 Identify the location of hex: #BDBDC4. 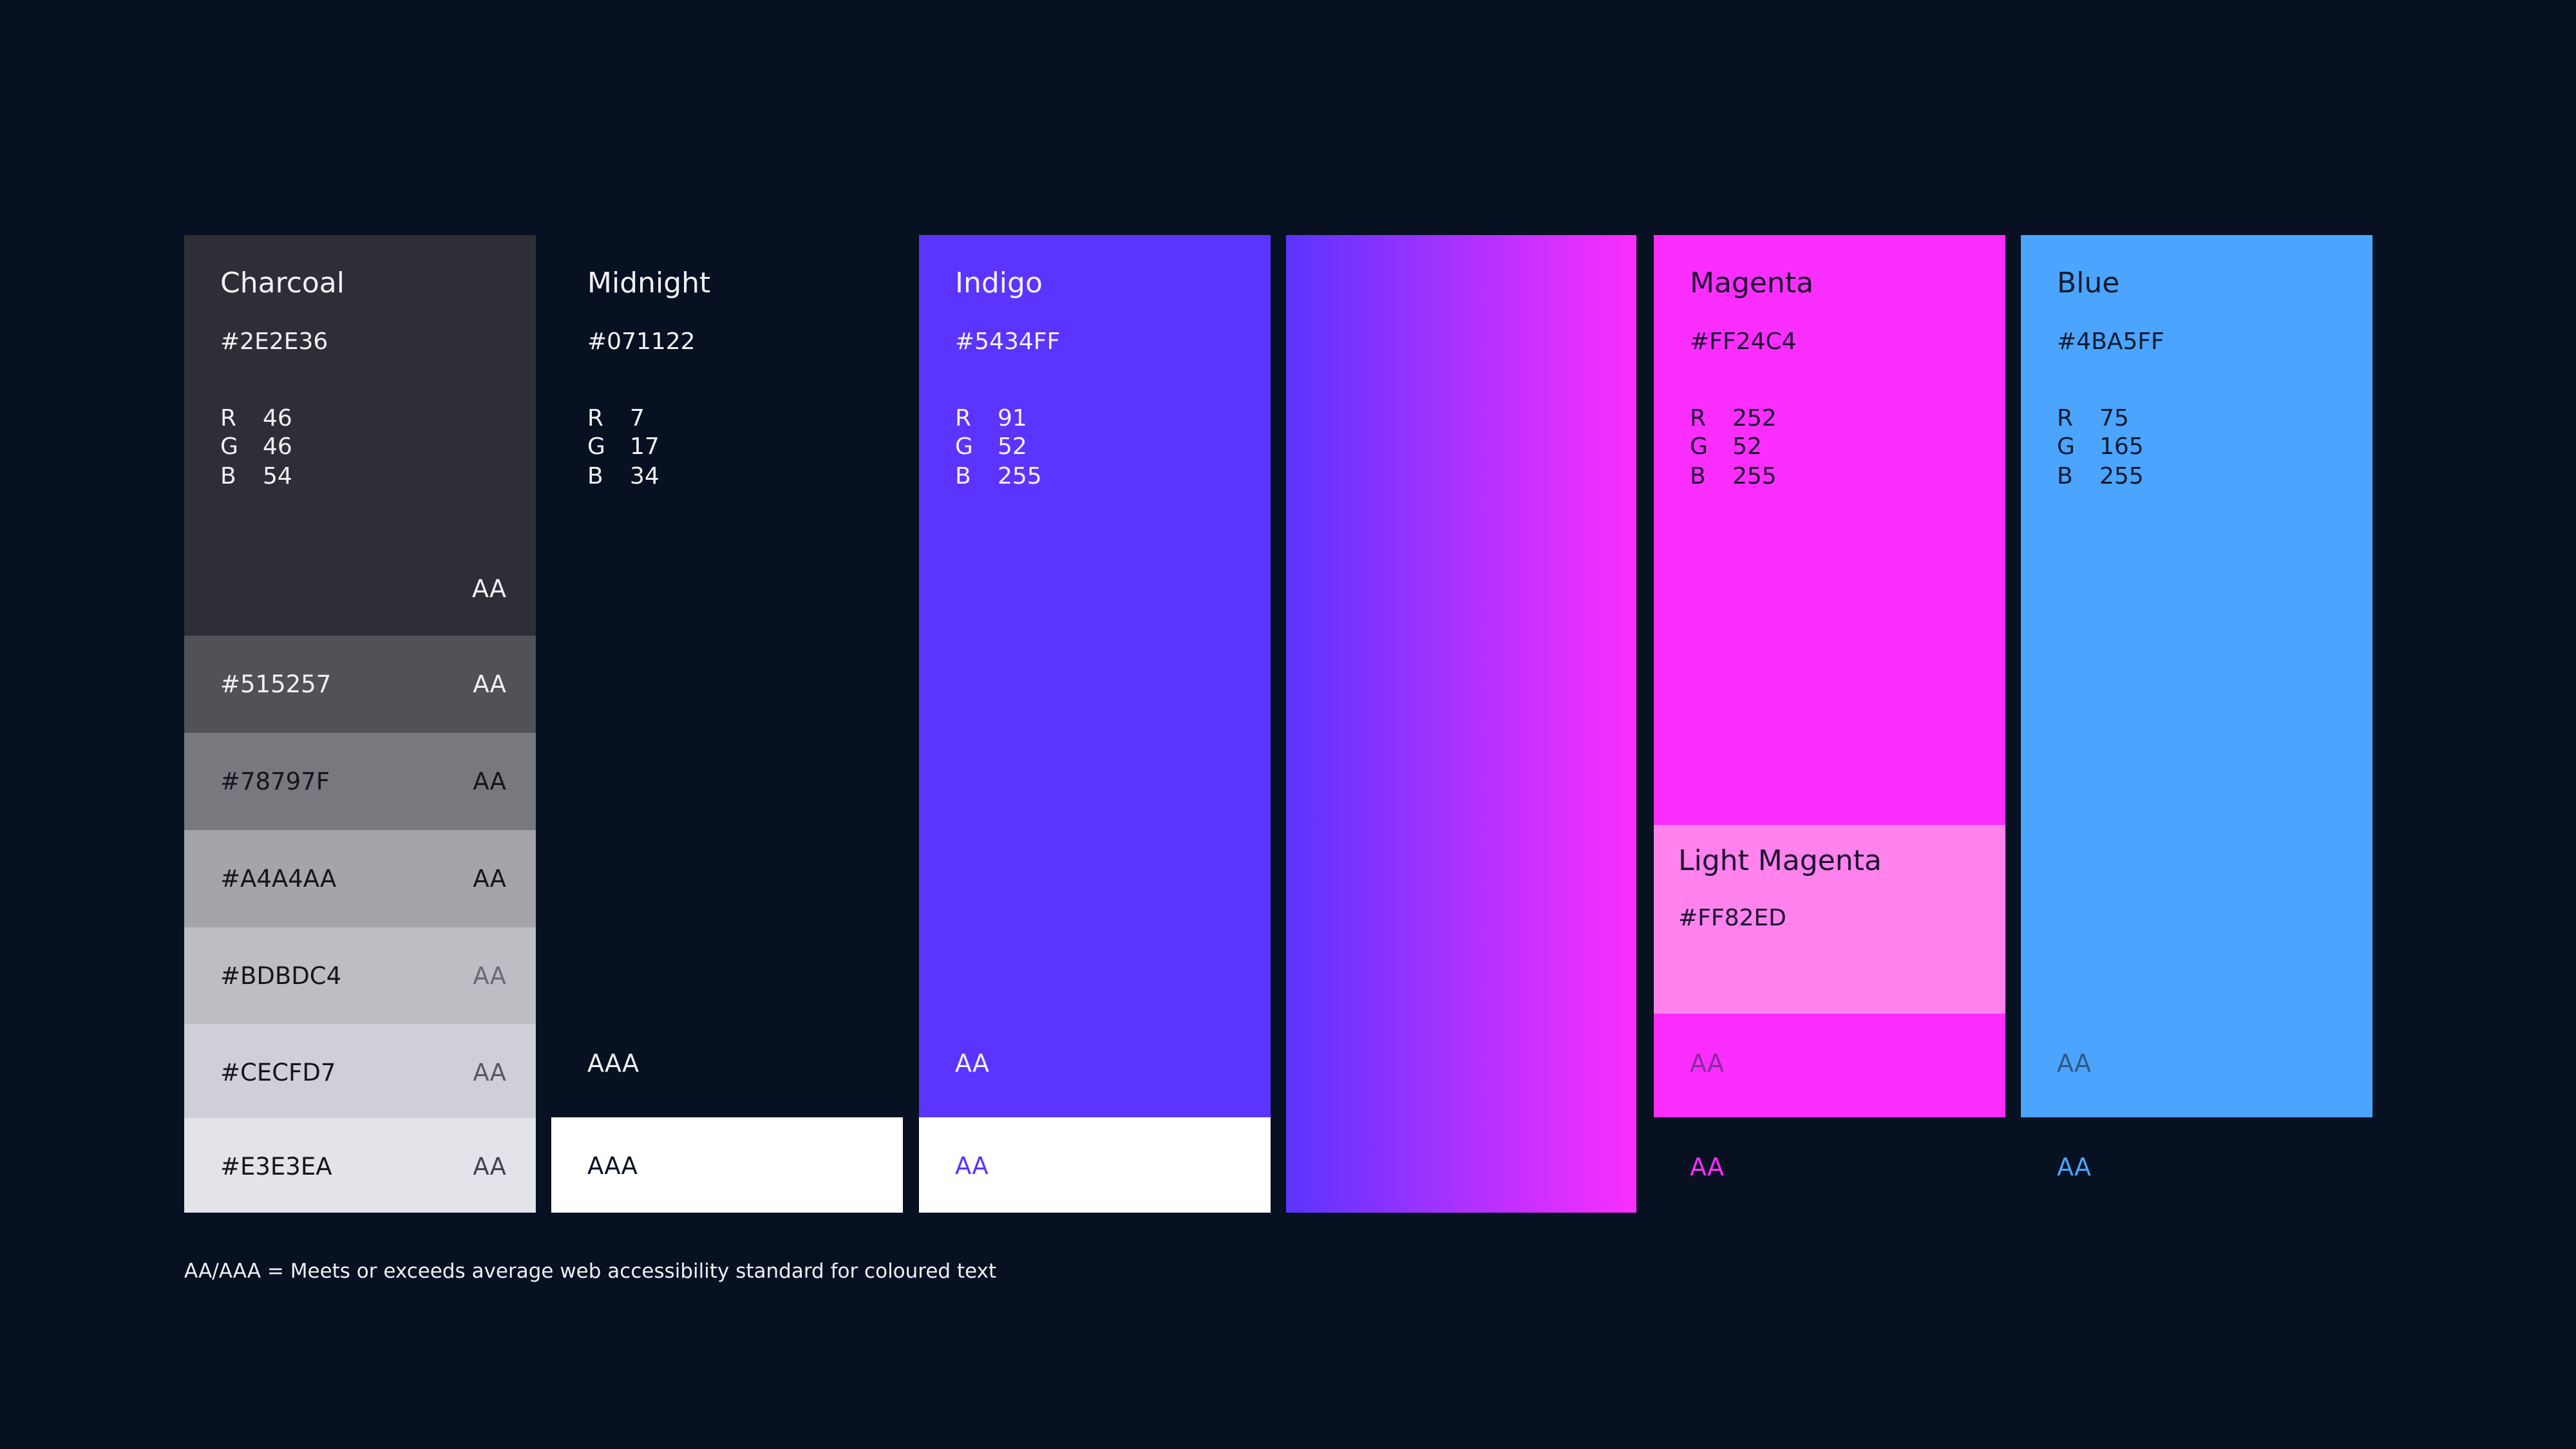
(281, 976).